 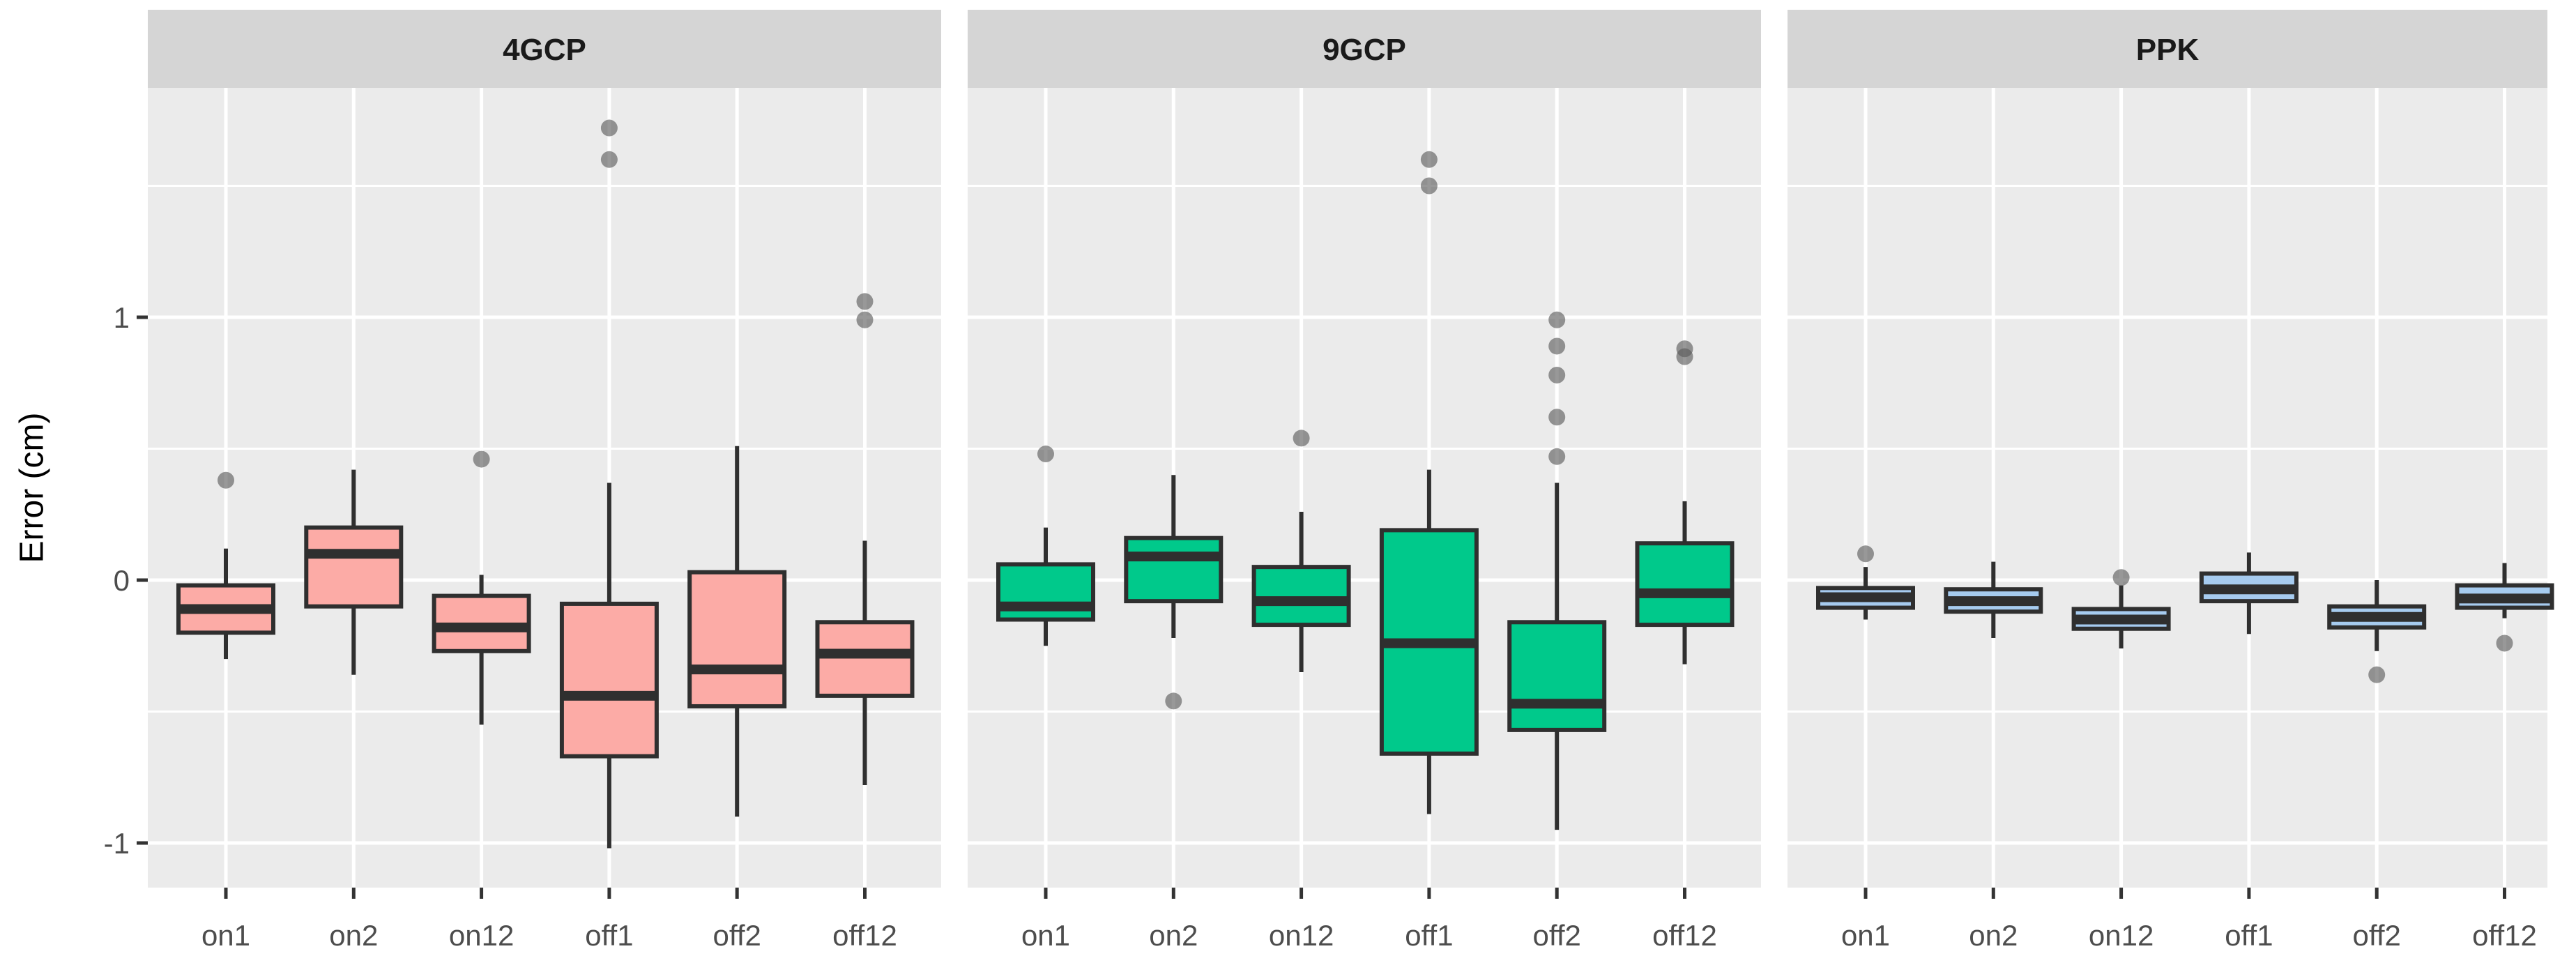 What do you see at coordinates (609, 484) in the screenshot?
I see `box-4GCP-off1` at bounding box center [609, 484].